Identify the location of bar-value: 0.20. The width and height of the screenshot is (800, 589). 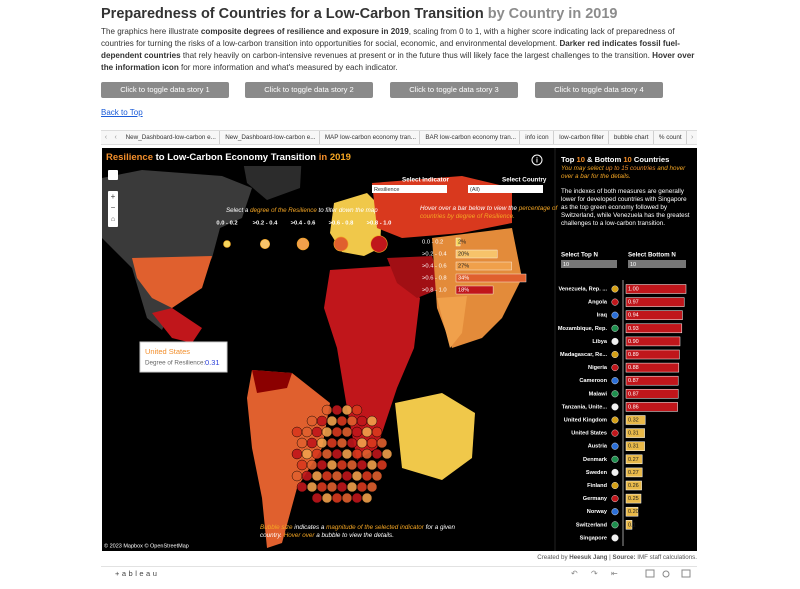
(633, 512).